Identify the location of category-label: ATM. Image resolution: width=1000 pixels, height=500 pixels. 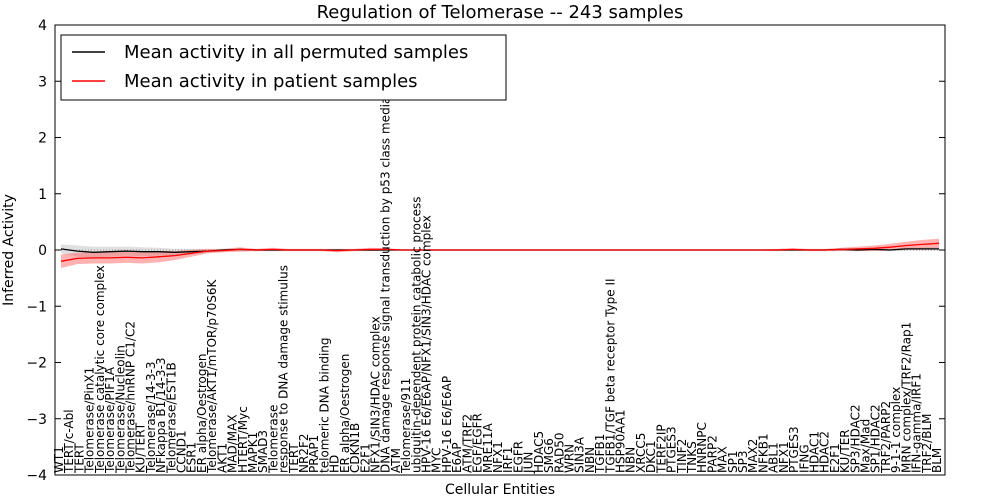
(396, 460).